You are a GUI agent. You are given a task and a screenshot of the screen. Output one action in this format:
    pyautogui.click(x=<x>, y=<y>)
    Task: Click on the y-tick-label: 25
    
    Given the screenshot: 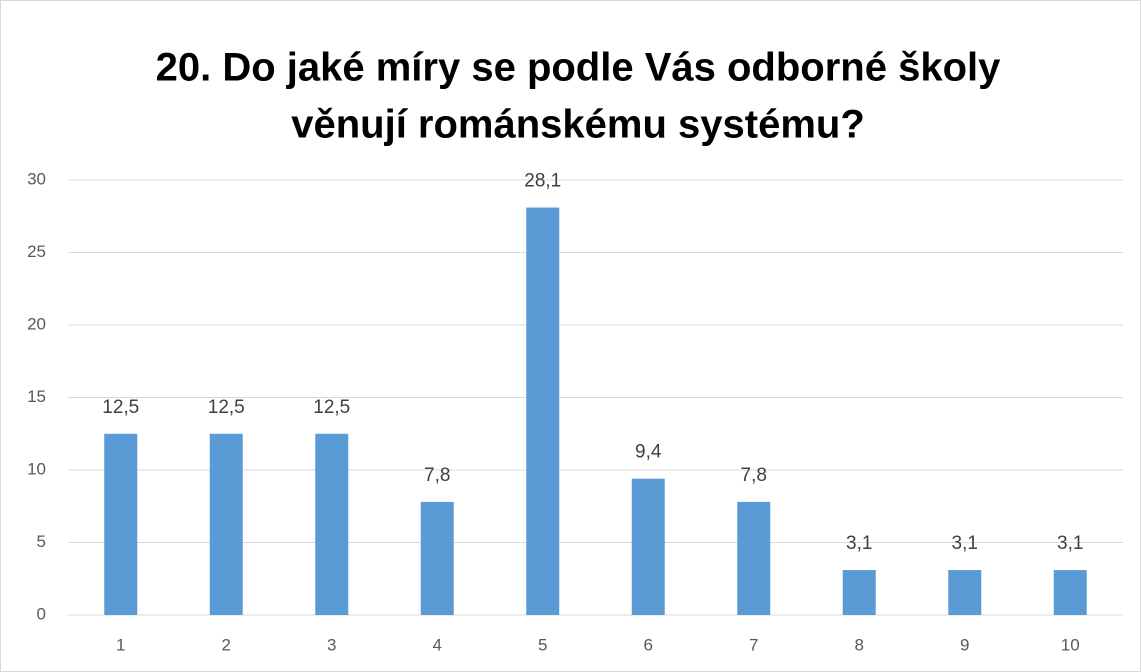 What is the action you would take?
    pyautogui.click(x=36, y=251)
    